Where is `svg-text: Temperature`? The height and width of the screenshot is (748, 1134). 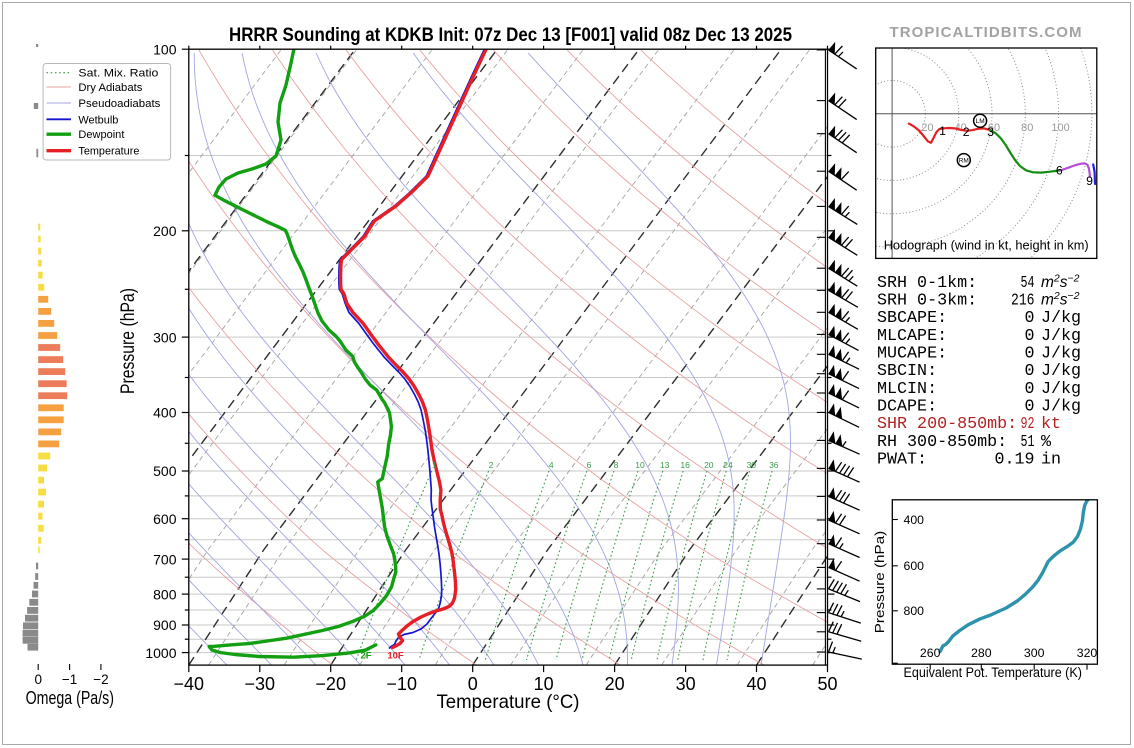 svg-text: Temperature is located at coordinates (108, 152).